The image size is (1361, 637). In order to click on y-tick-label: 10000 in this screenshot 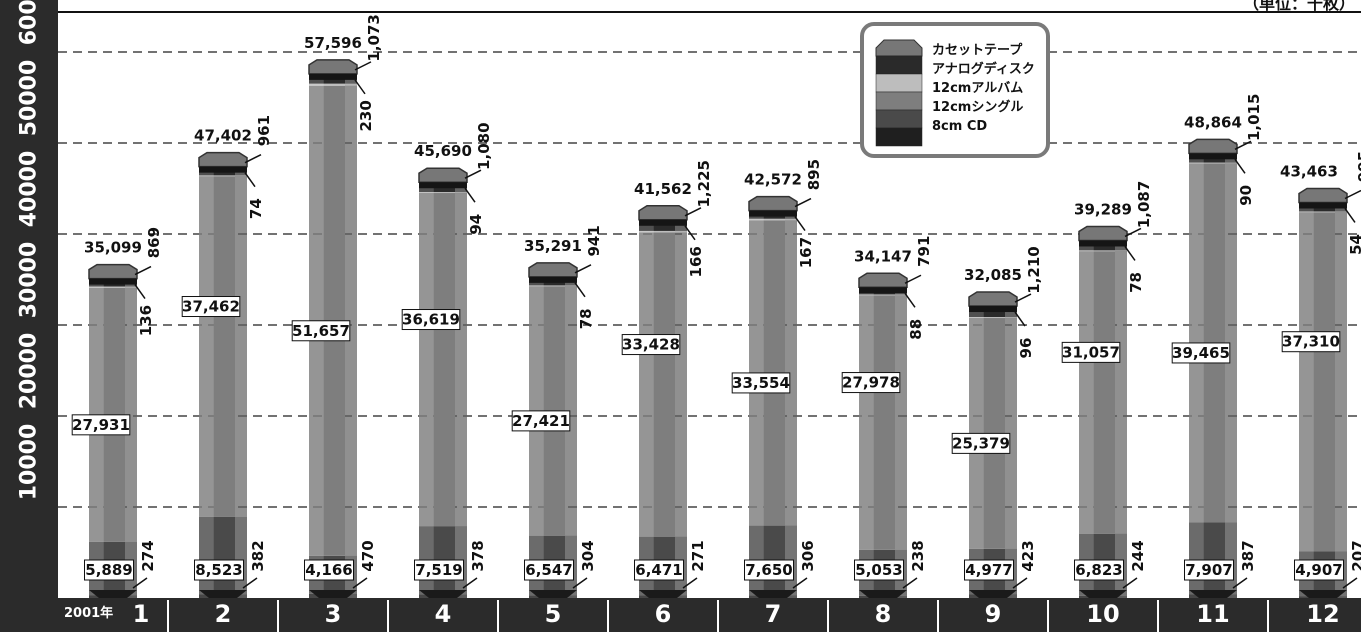, I will do `click(29, 462)`.